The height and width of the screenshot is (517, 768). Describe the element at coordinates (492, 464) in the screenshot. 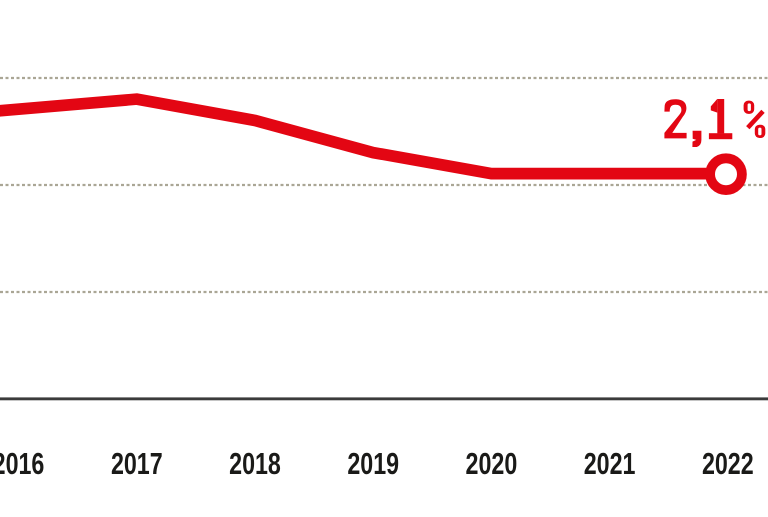

I see `svg-text: 2020` at that location.